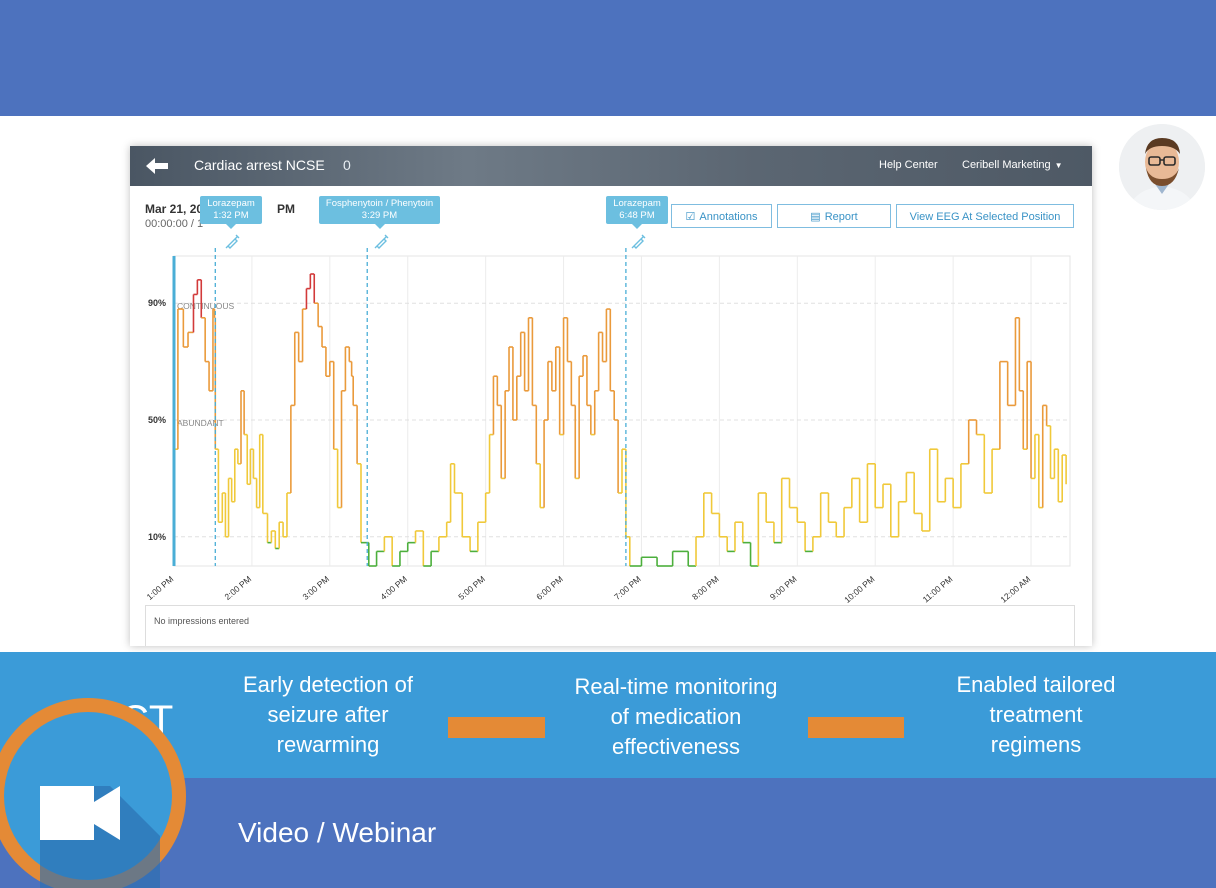 This screenshot has height=888, width=1216. Describe the element at coordinates (627, 588) in the screenshot. I see `x-tick-label: 7:00 PM` at that location.